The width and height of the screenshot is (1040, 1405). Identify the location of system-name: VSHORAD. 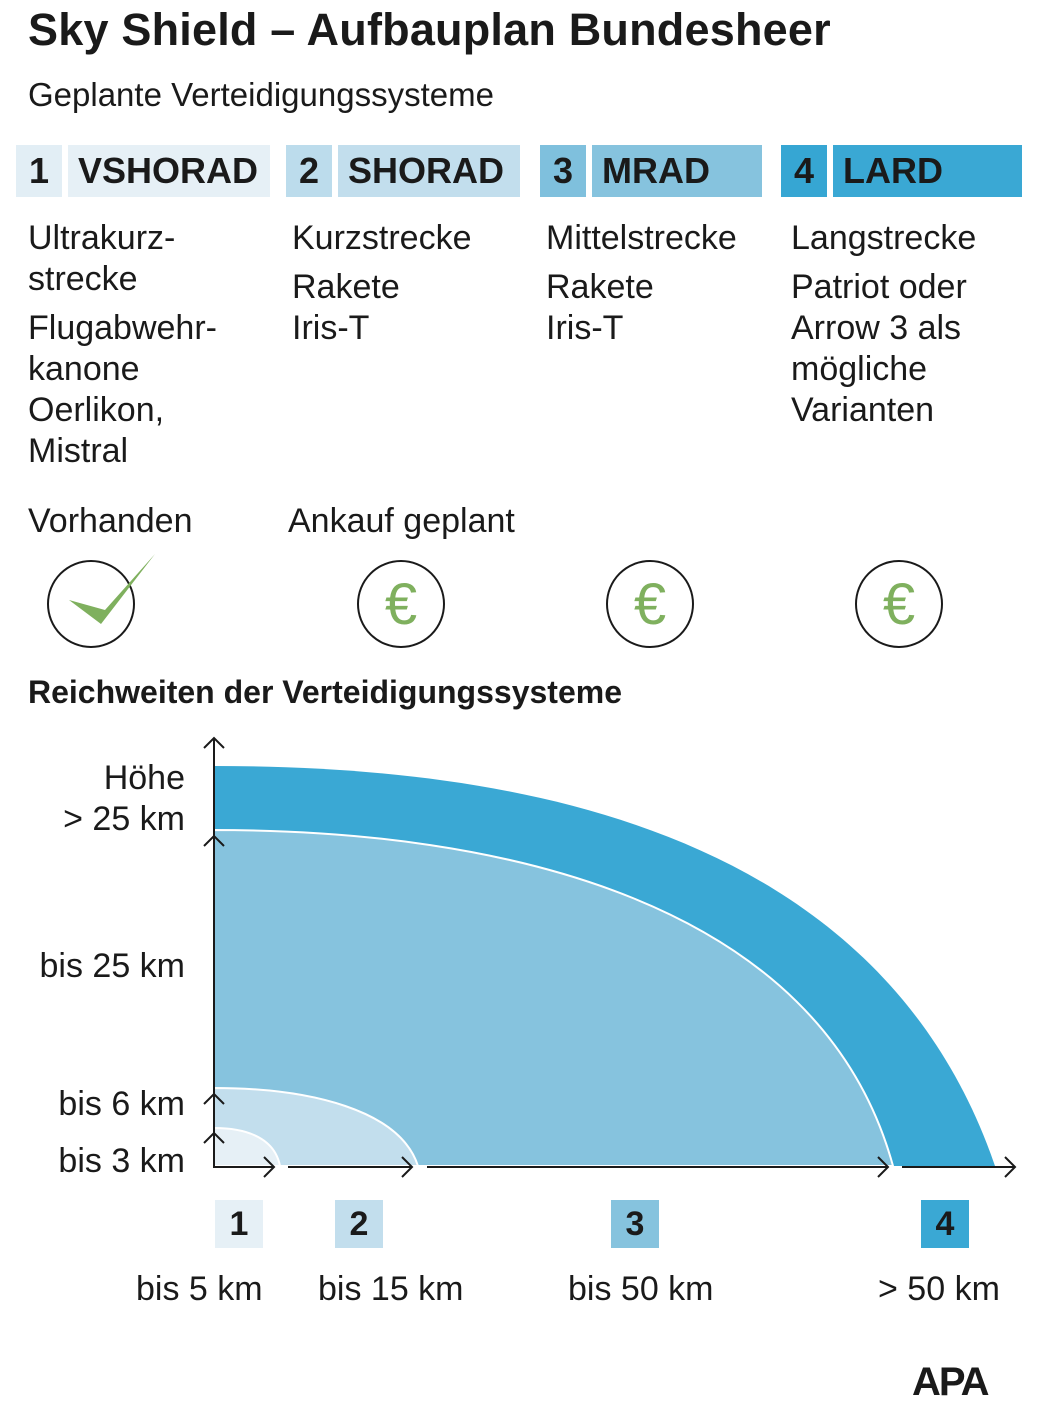
(169, 171).